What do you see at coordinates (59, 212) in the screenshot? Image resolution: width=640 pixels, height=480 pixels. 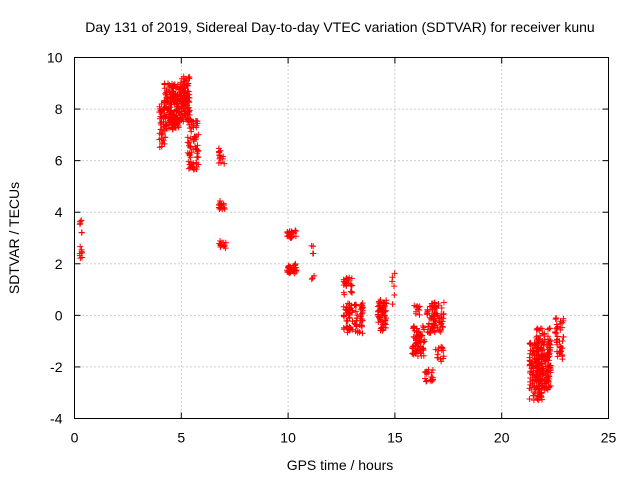 I see `y-tick-label: 4` at bounding box center [59, 212].